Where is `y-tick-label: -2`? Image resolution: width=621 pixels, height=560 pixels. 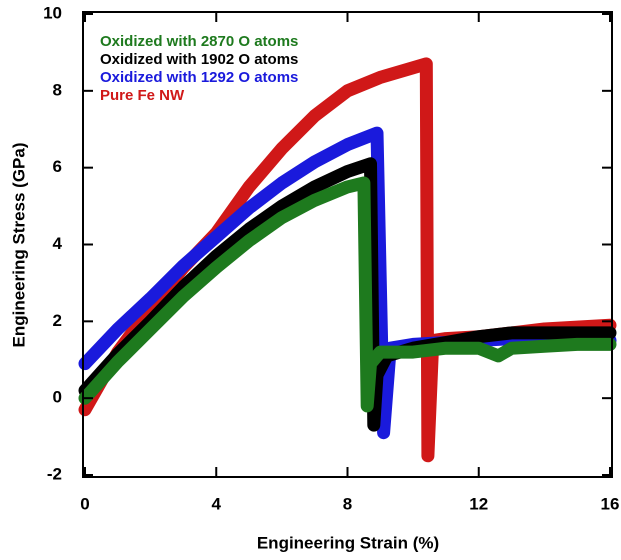 y-tick-label: -2 is located at coordinates (54, 473).